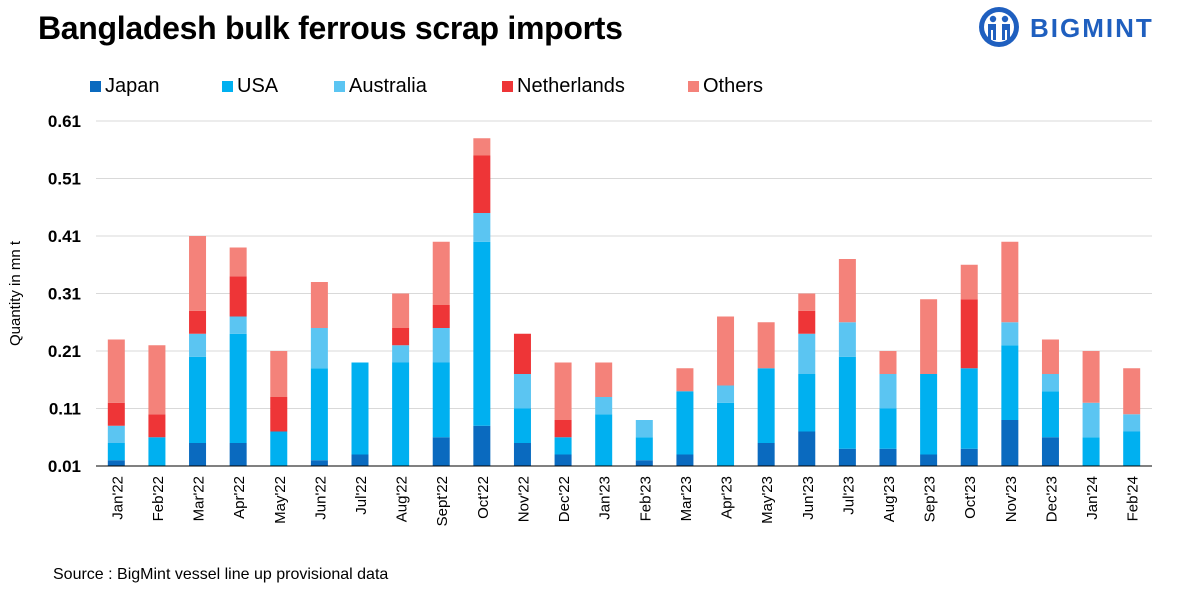  What do you see at coordinates (848, 495) in the screenshot?
I see `x-tick-label: Jul'23` at bounding box center [848, 495].